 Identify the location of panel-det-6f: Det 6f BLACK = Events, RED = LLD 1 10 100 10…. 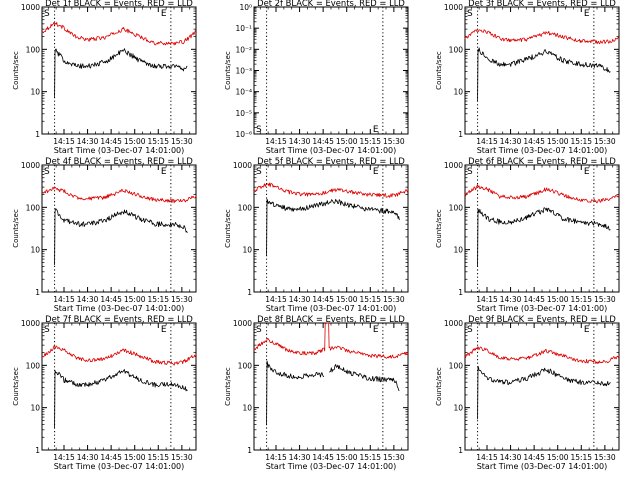
(527, 234).